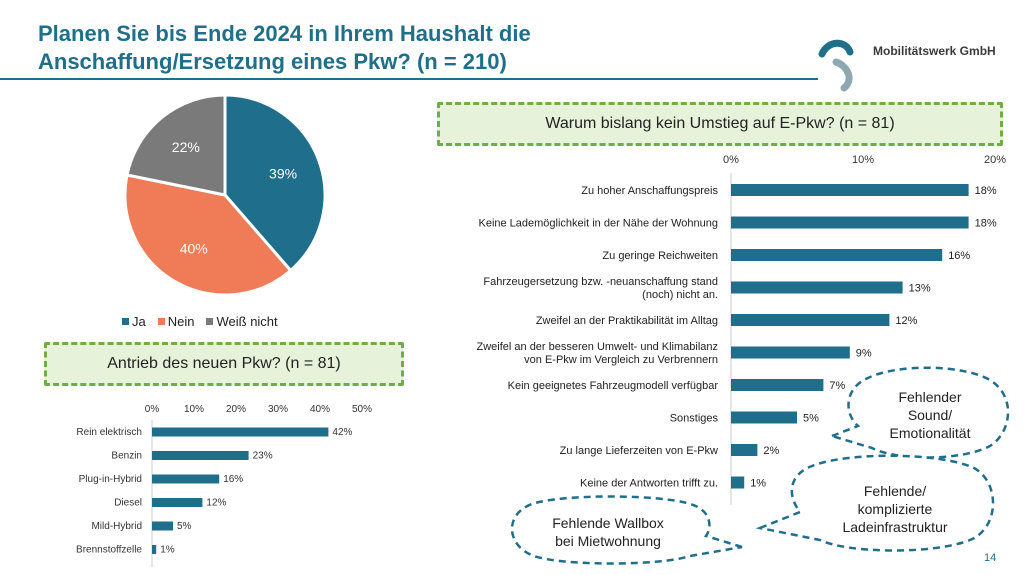 The width and height of the screenshot is (1024, 575). What do you see at coordinates (694, 419) in the screenshot?
I see `category-label: Sonstiges` at bounding box center [694, 419].